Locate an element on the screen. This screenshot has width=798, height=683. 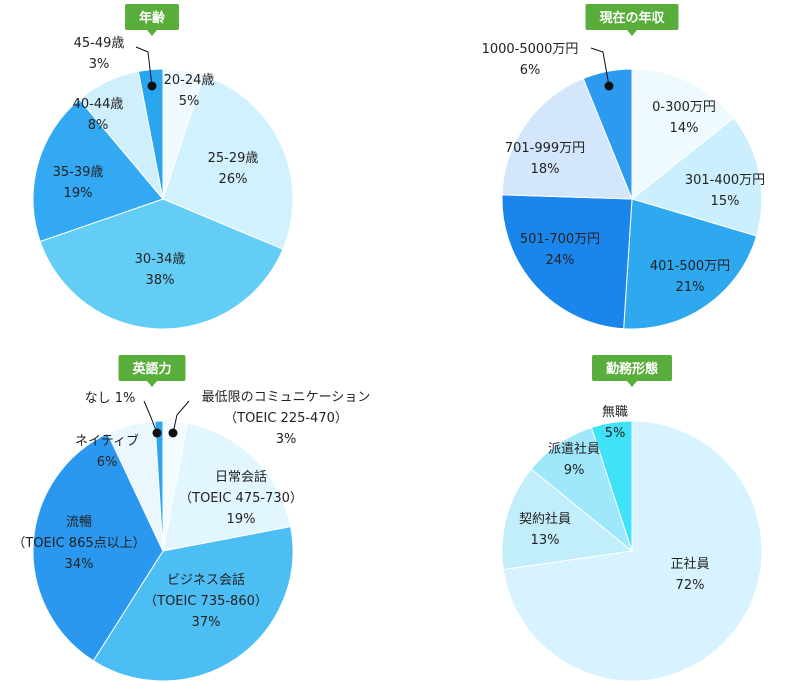
slice-label-1-4: 701-999万円 18% is located at coordinates (545, 159).